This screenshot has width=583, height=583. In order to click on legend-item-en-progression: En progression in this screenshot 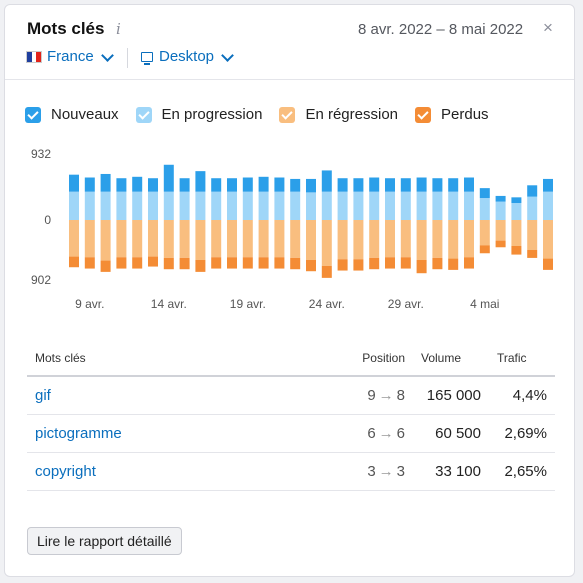, I will do `click(198, 114)`.